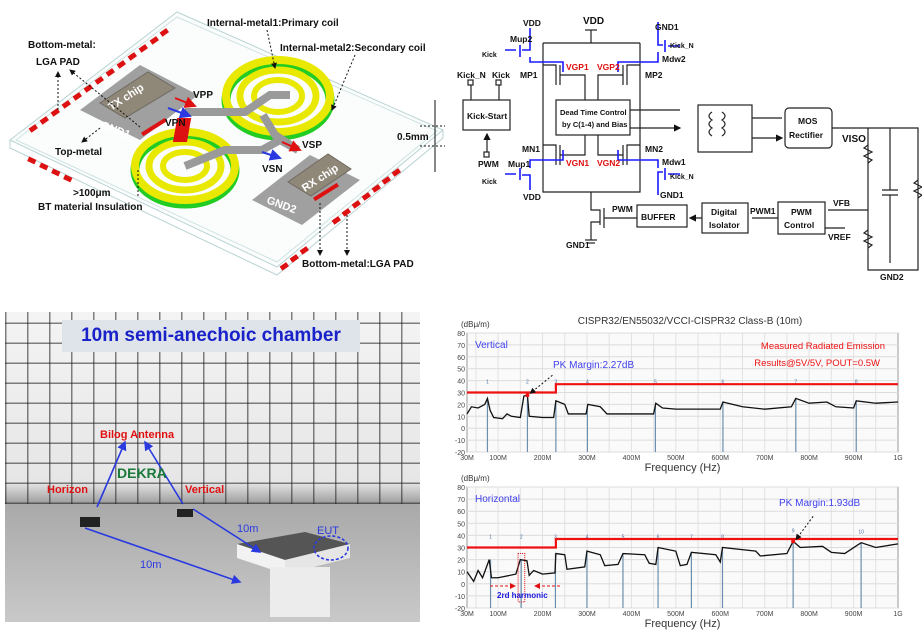 This screenshot has height=636, width=922. I want to click on mos-label-1: MOS, so click(808, 121).